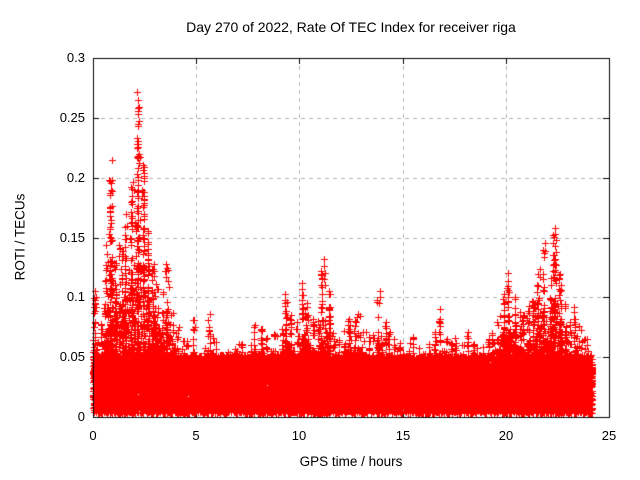 This screenshot has height=480, width=640. I want to click on x-tick-label: 25, so click(609, 435).